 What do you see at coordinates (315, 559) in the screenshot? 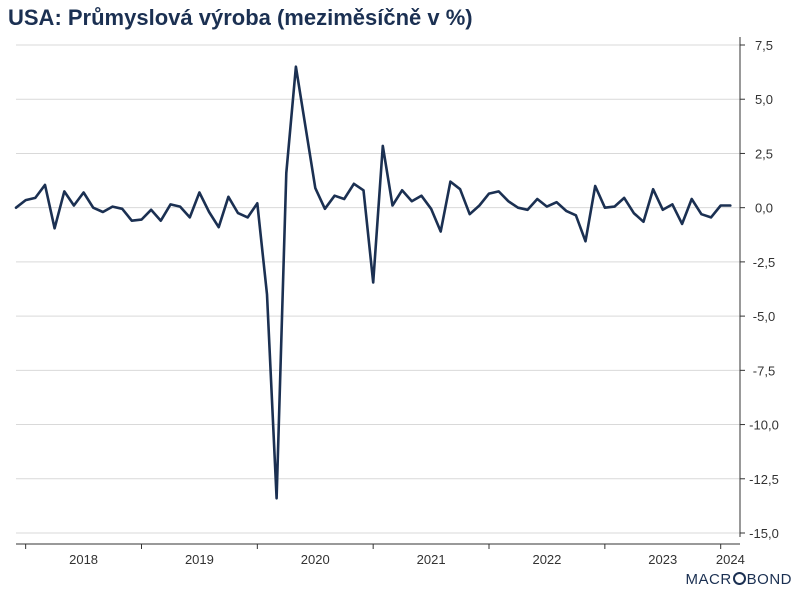
I see `x-tick-label: 2020` at bounding box center [315, 559].